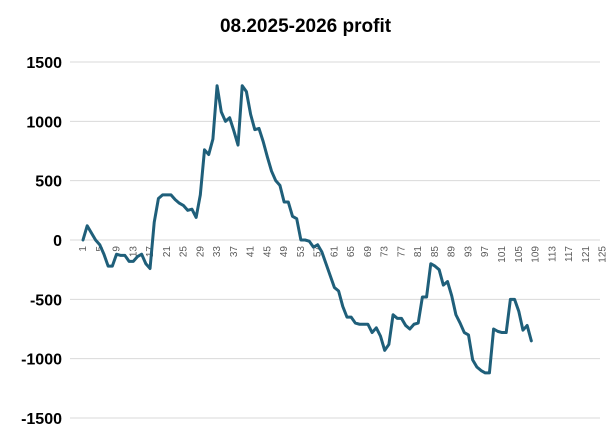  I want to click on x-tick-label: 49, so click(284, 252).